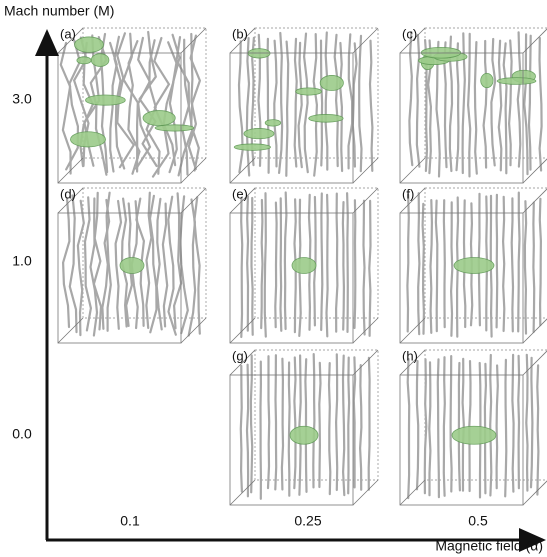 This screenshot has height=557, width=547. Describe the element at coordinates (240, 33) in the screenshot. I see `panel-label: (b)` at that location.